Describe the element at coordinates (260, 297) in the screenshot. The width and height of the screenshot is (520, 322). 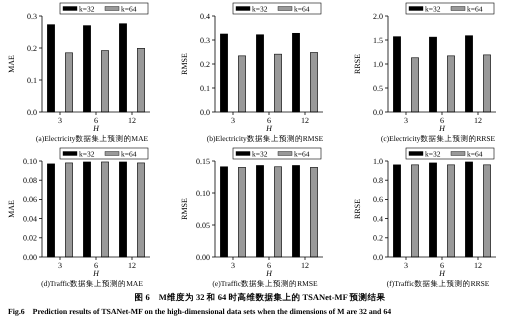
I see `caption: 图 6 M维度为 32 和 64 时高维数据集上的 TSANet-MF 预测结果` at that location.